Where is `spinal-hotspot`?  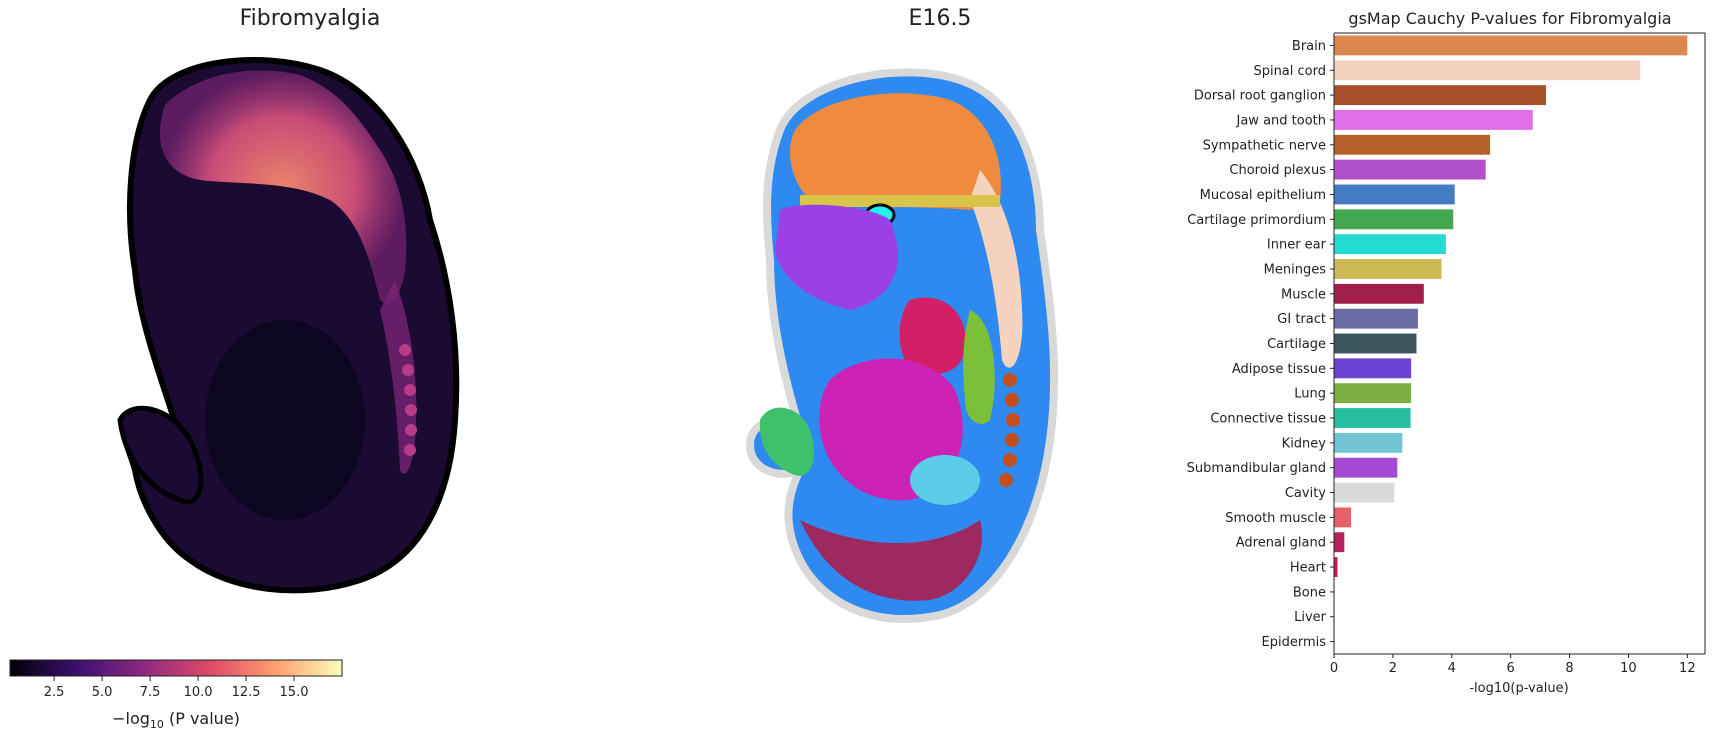 spinal-hotspot is located at coordinates (398, 377).